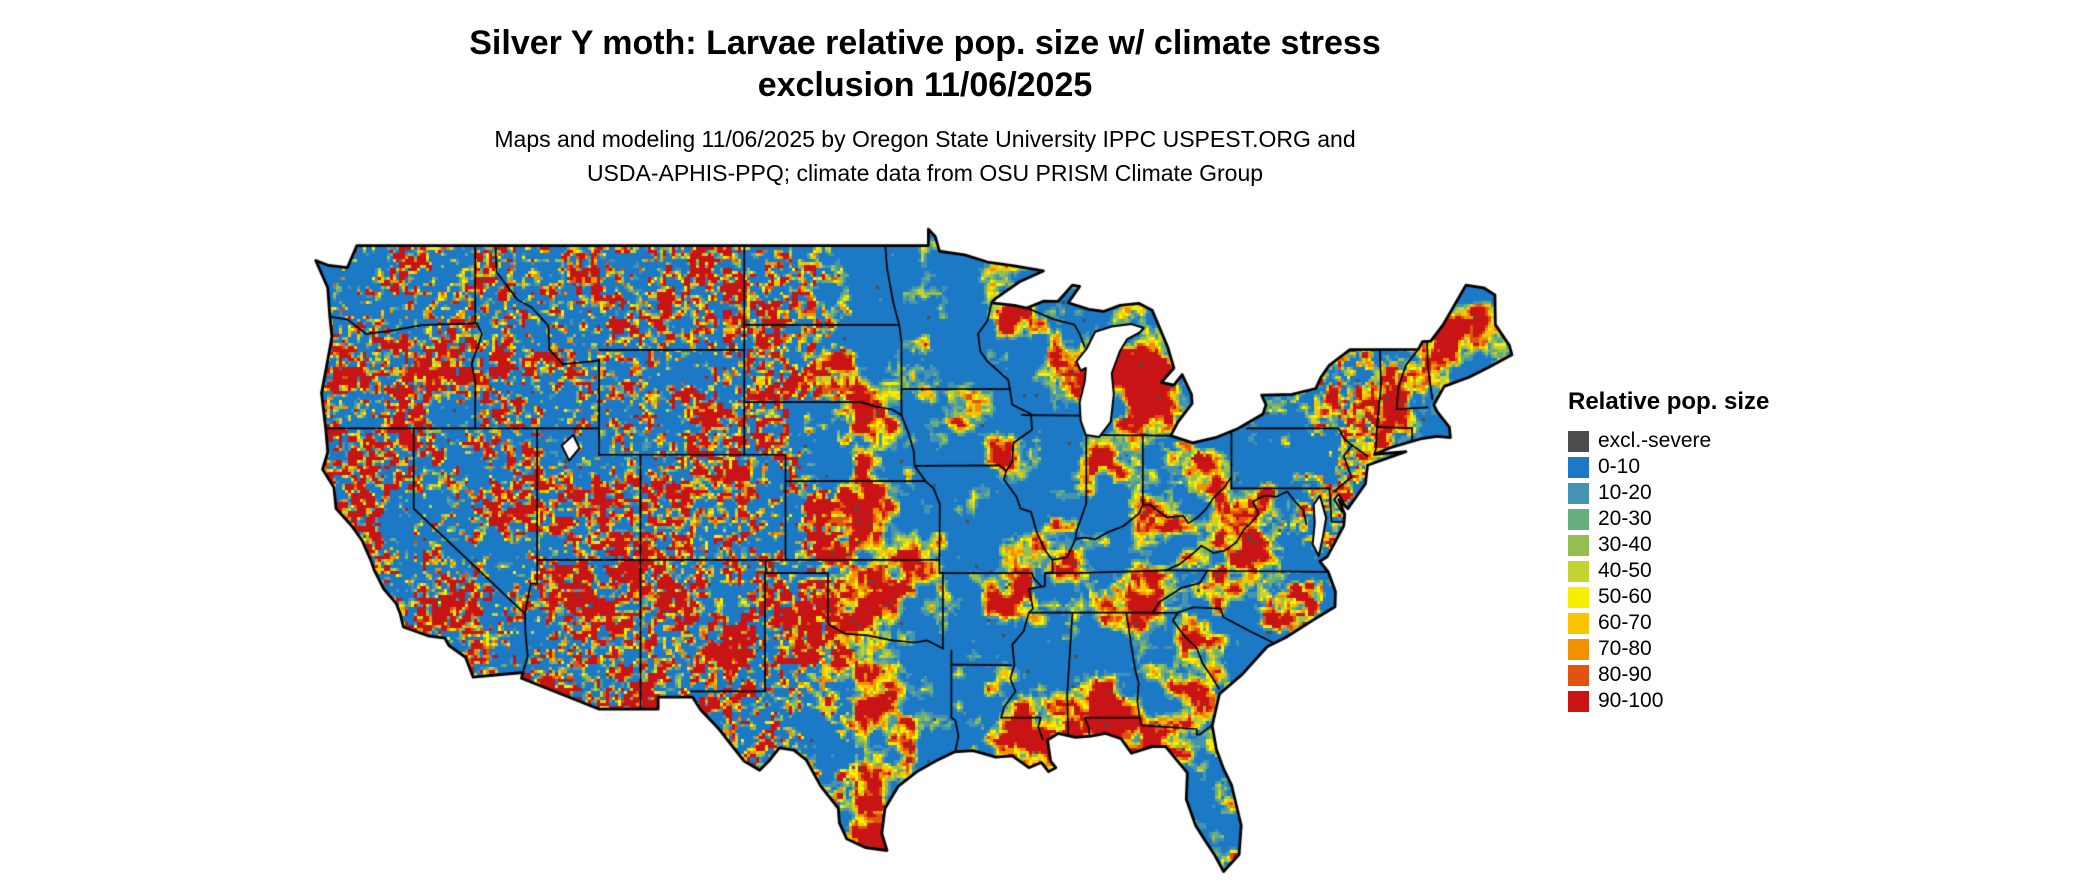  Describe the element at coordinates (1655, 440) in the screenshot. I see `legend-label: excl.-severe` at that location.